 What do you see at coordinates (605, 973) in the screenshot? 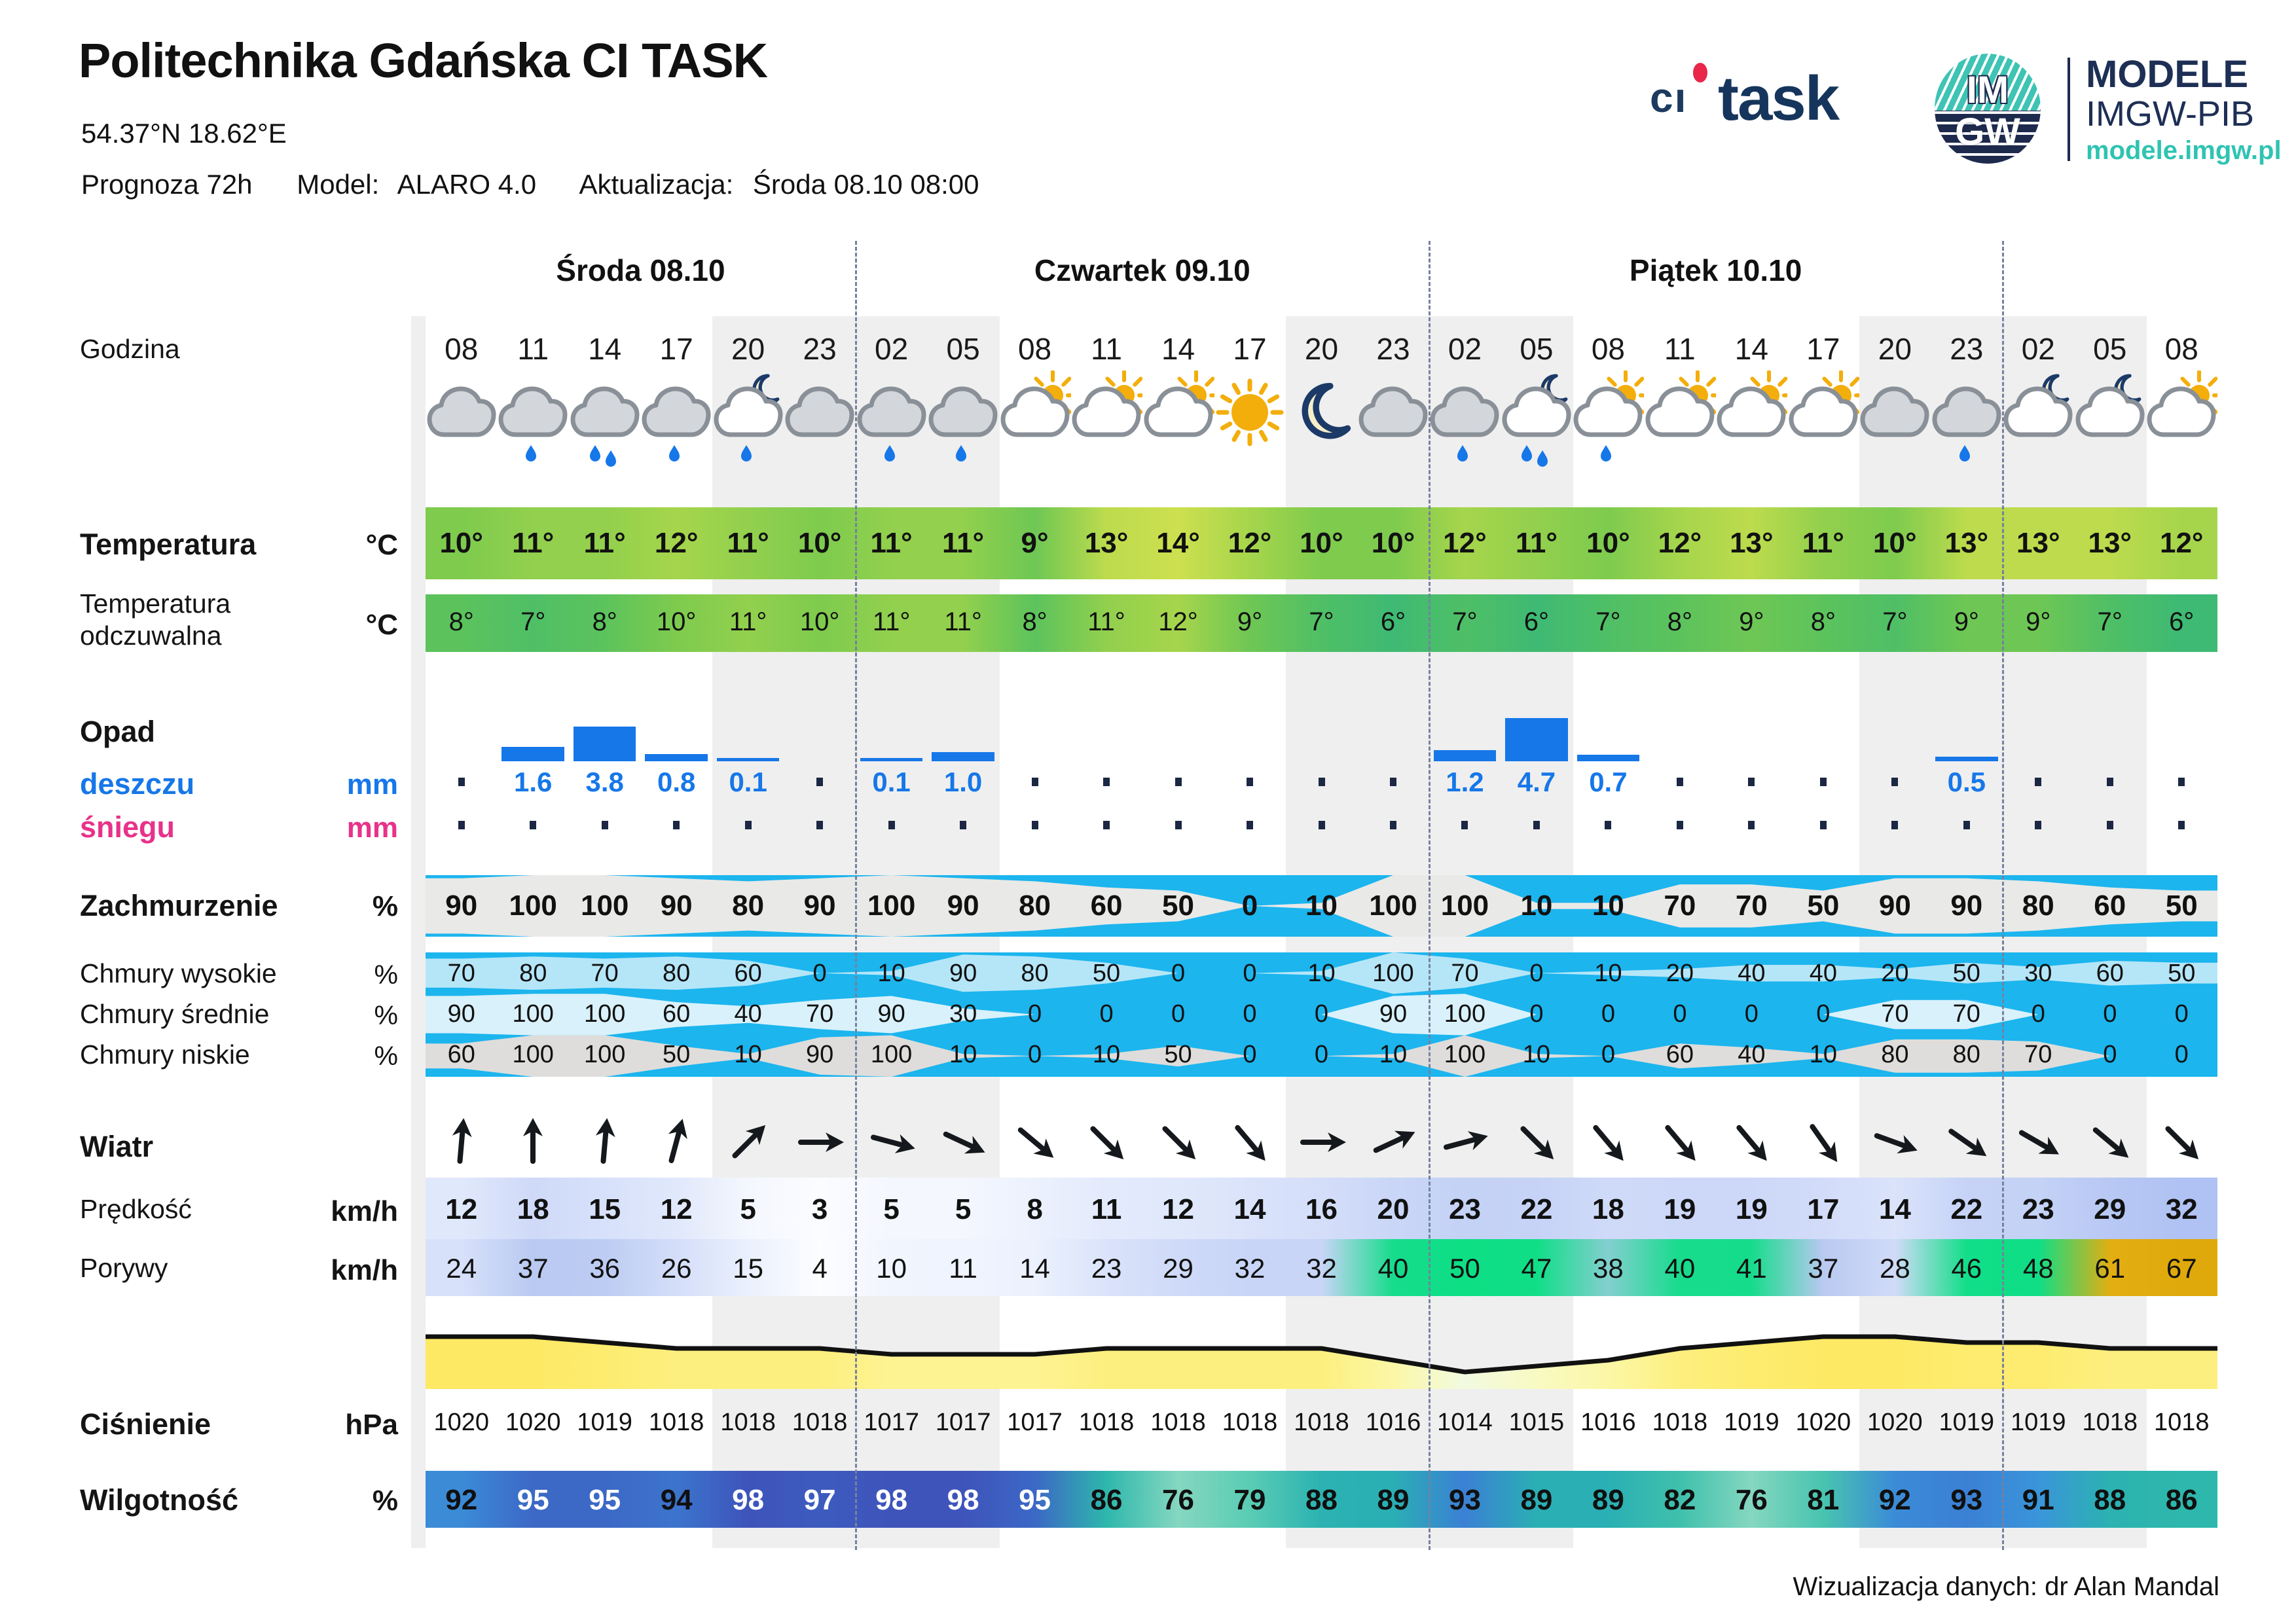
I see `cloud-high-cell: 70` at bounding box center [605, 973].